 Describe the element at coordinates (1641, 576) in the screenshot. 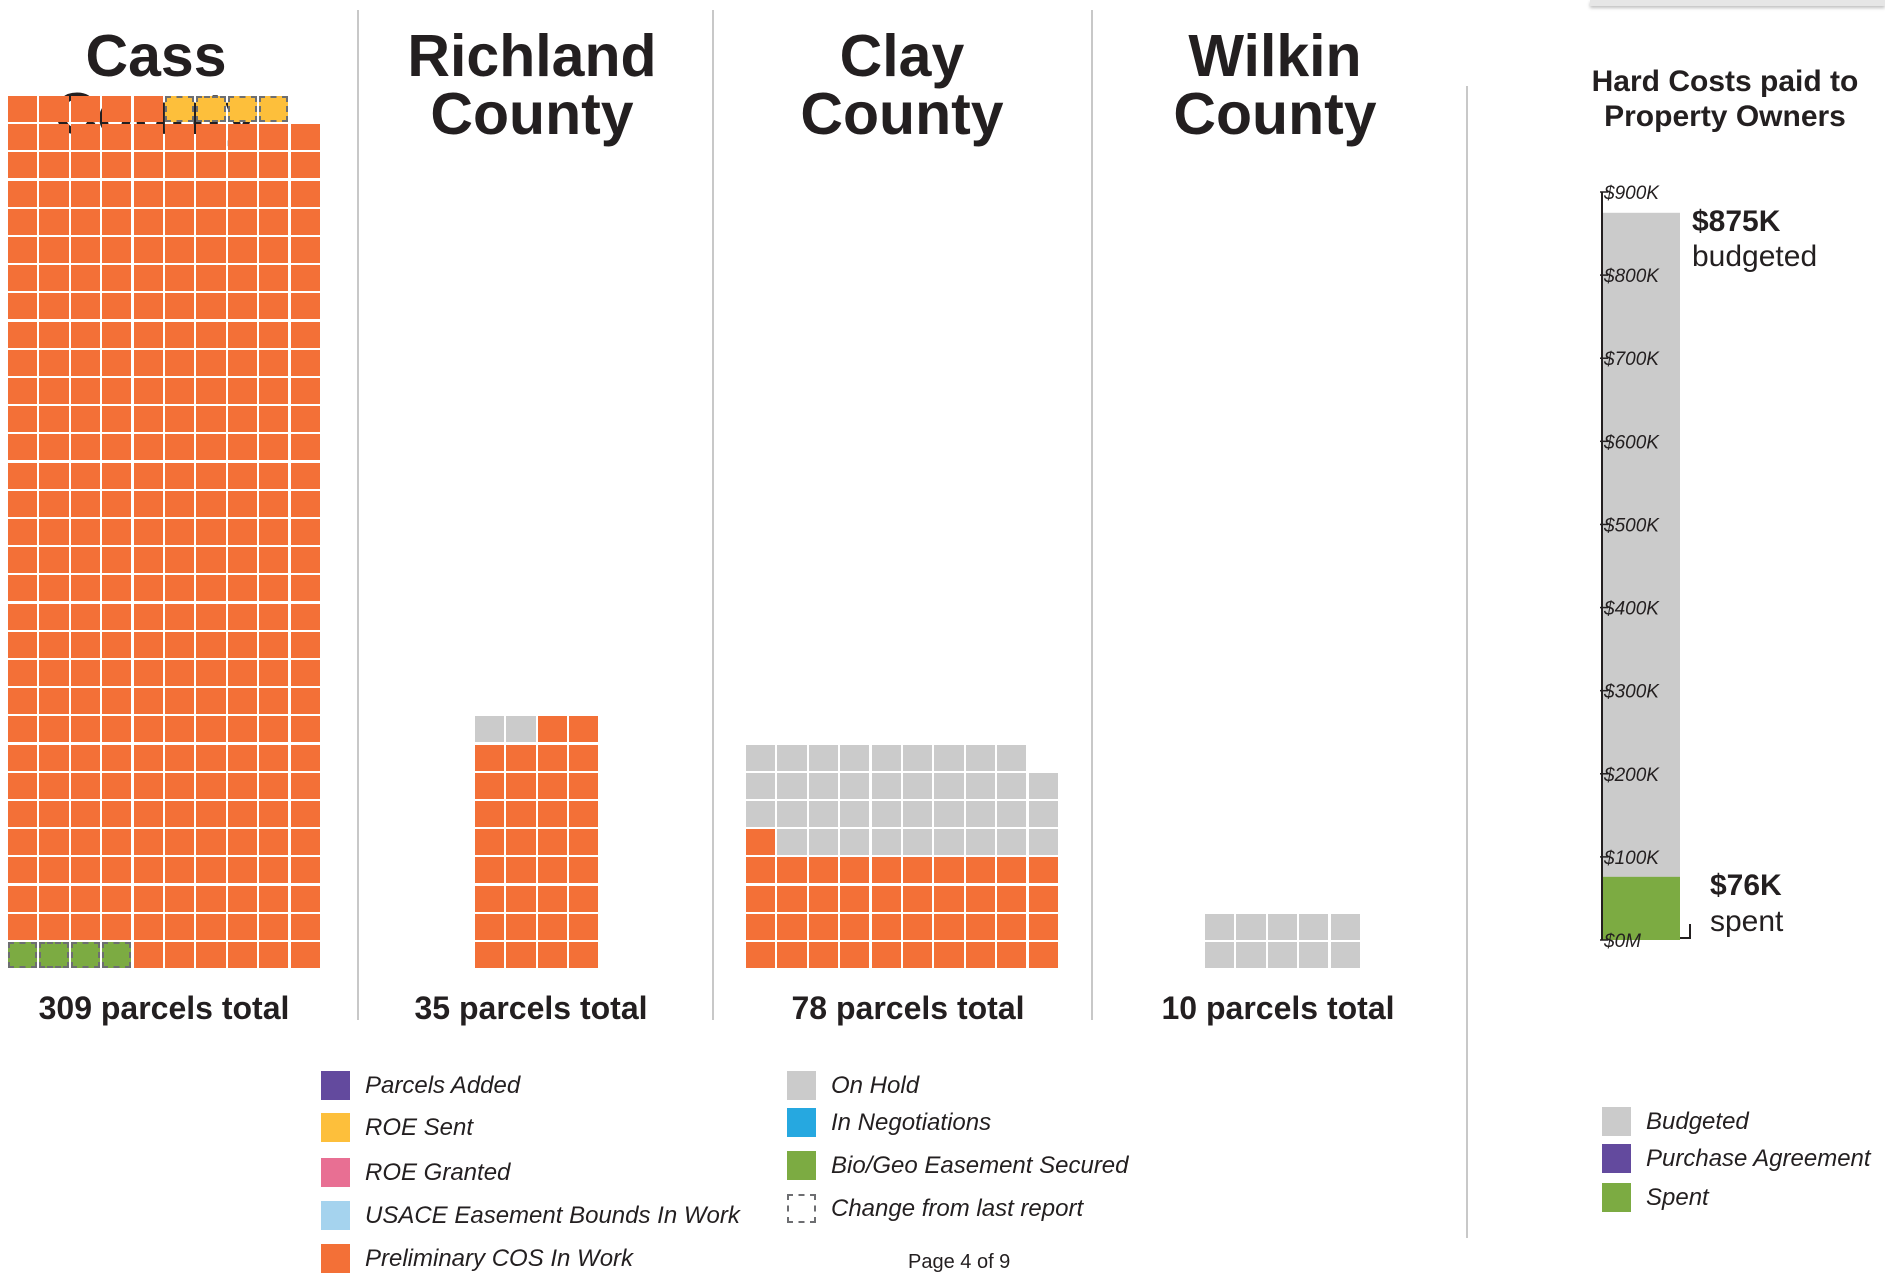

I see `budgeted-bar` at that location.